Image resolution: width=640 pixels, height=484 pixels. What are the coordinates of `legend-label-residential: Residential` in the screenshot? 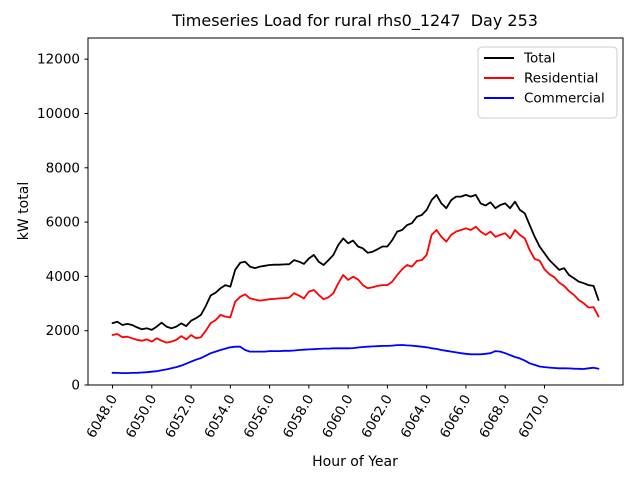 It's located at (561, 79).